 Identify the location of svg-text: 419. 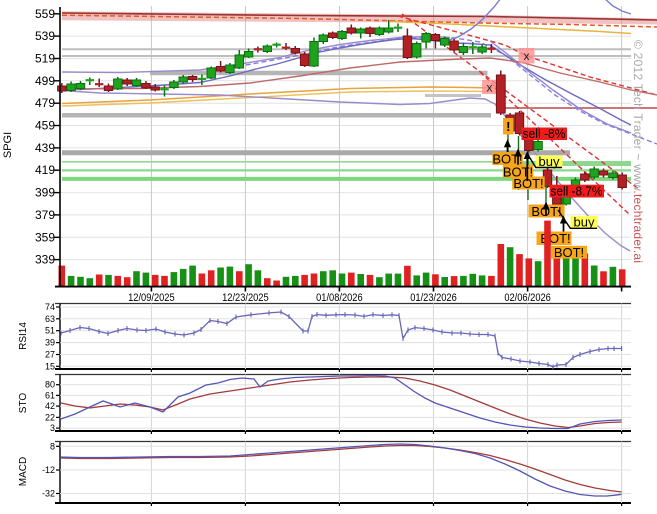
(45, 170).